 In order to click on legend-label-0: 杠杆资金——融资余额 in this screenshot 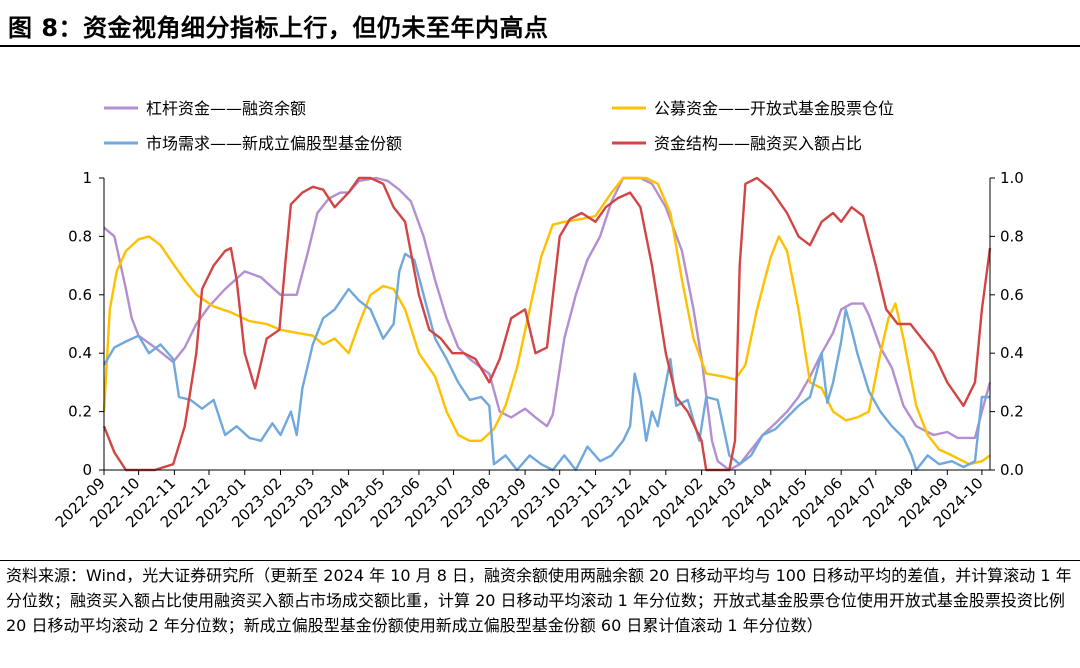, I will do `click(226, 108)`.